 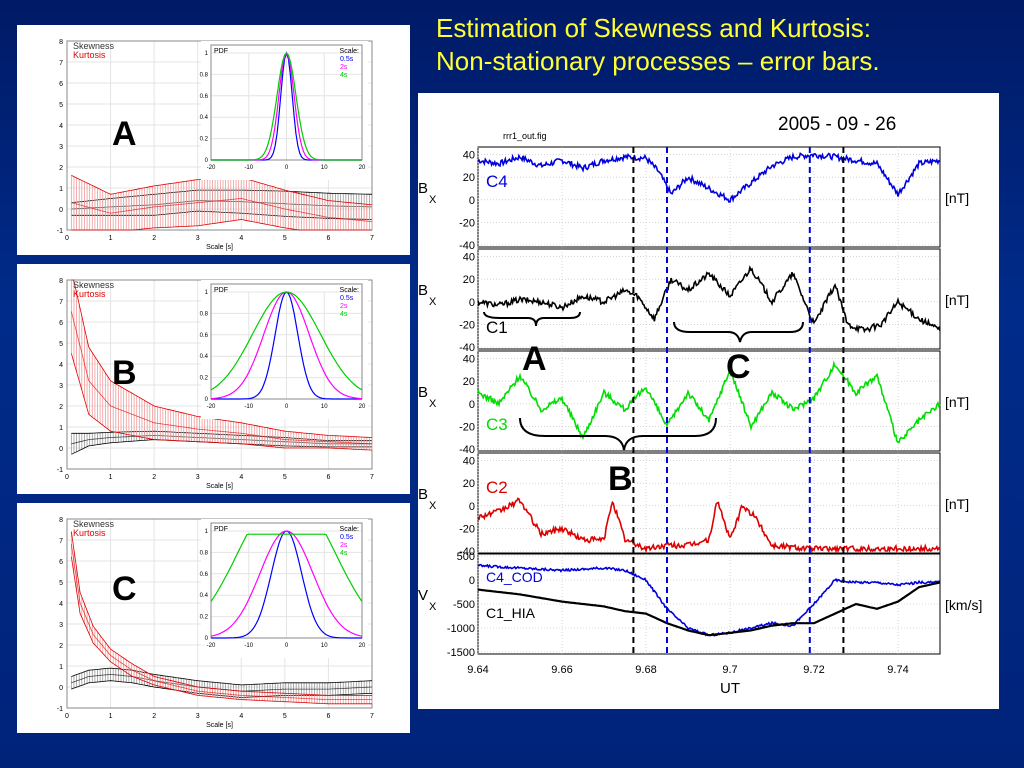 I want to click on title-line-1: Estimation of Skewness and Kurtosis:, so click(x=653, y=28).